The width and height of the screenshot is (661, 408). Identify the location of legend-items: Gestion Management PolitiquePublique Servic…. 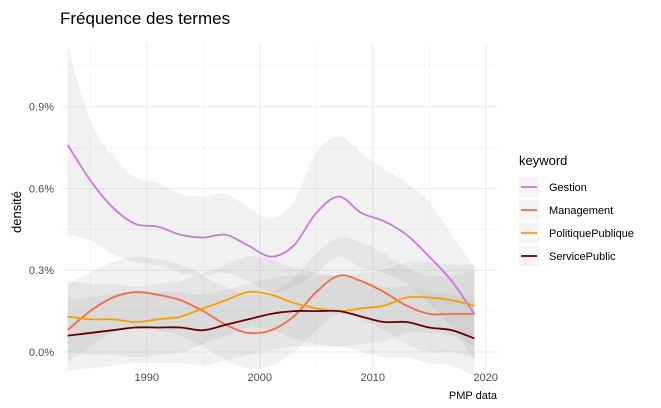
(576, 221).